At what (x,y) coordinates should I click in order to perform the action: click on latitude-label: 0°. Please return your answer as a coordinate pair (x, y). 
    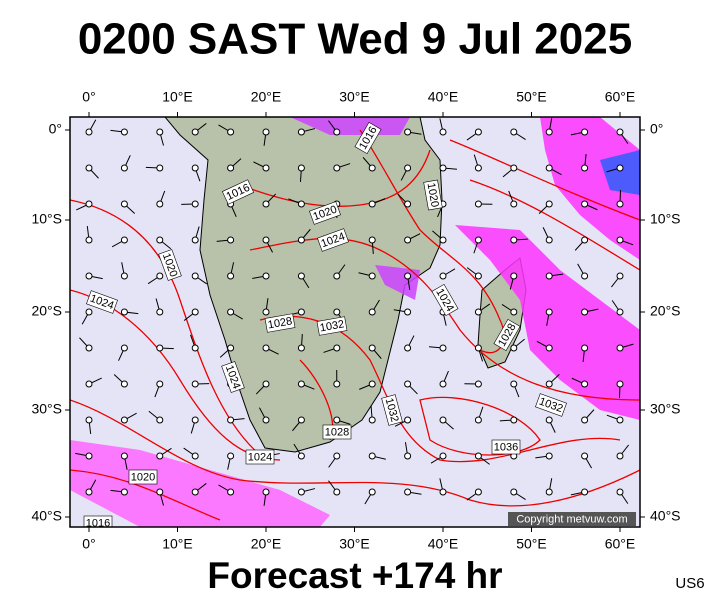
    Looking at the image, I should click on (55, 129).